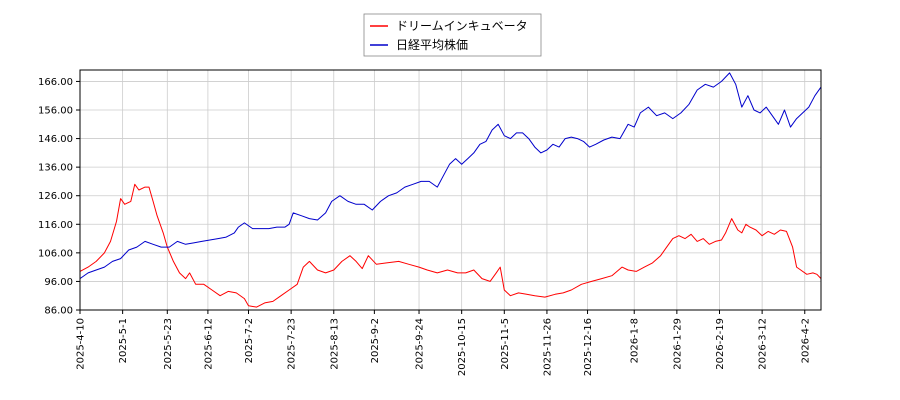 The width and height of the screenshot is (900, 400). I want to click on legend-label-nikkei: 日経平均株価, so click(432, 44).